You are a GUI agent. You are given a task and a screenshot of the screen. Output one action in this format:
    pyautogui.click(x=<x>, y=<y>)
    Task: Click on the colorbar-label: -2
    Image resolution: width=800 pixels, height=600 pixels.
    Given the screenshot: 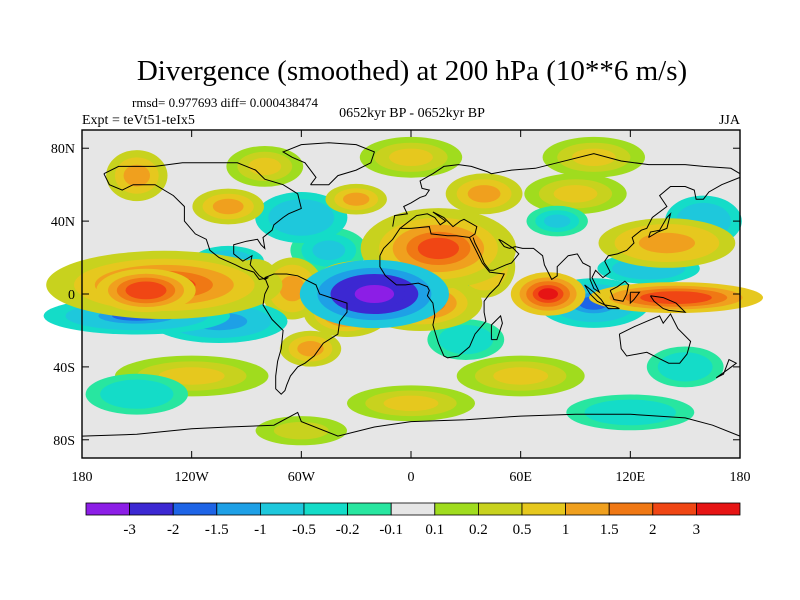 What is the action you would take?
    pyautogui.click(x=173, y=530)
    